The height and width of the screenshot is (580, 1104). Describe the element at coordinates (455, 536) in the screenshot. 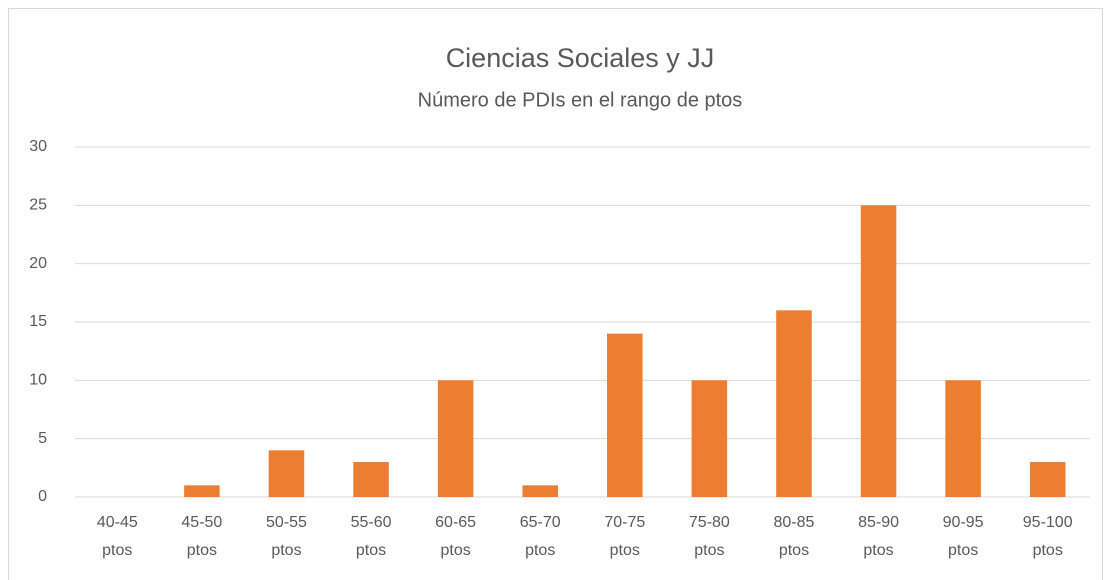

I see `x-tick-label: 60-65 ptos` at that location.